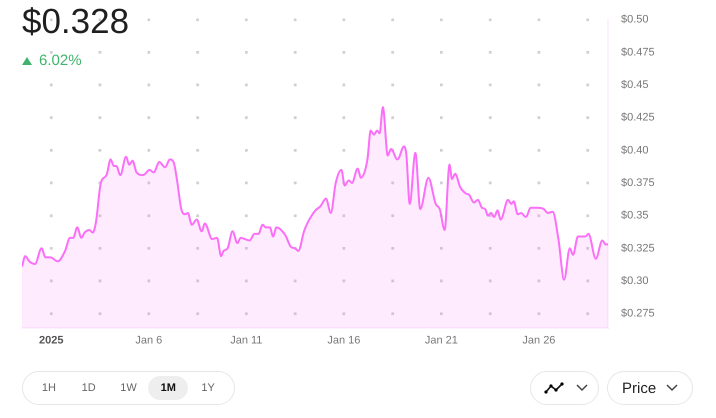  I want to click on text: 6.02%, so click(60, 60).